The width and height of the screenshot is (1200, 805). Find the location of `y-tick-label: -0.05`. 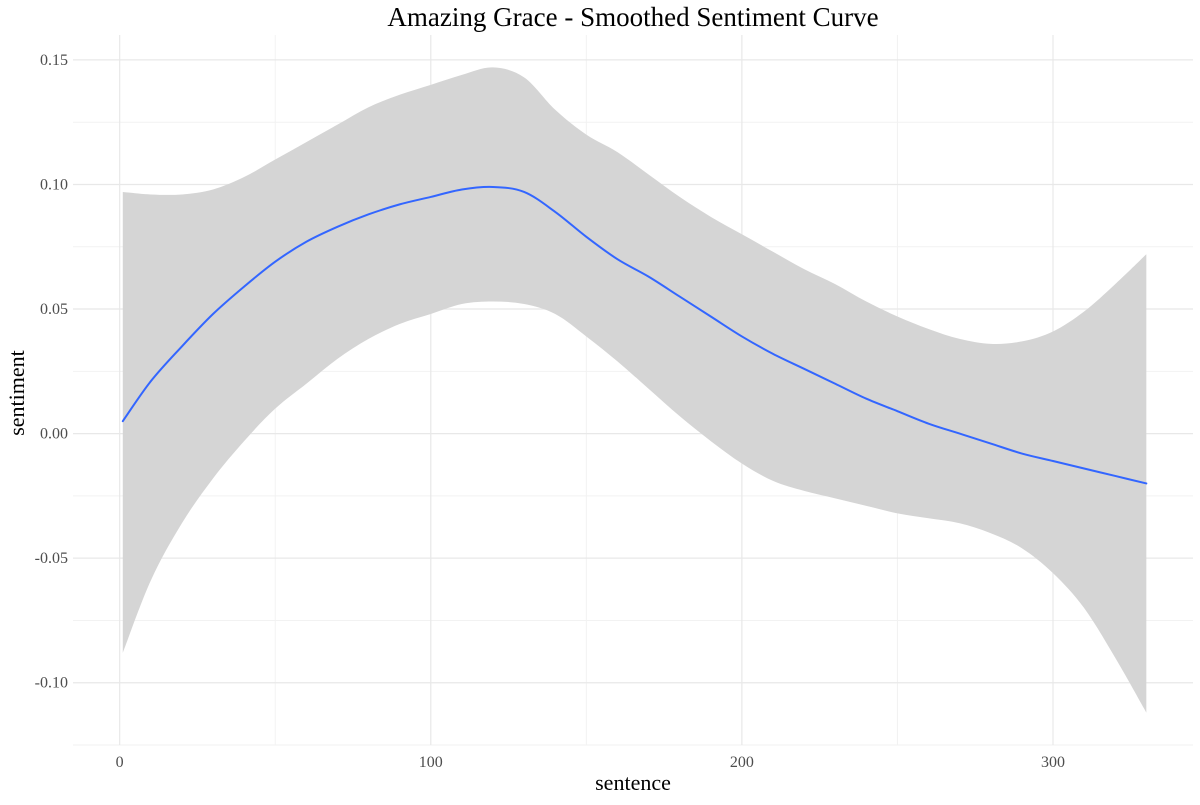

y-tick-label: -0.05 is located at coordinates (51, 558).